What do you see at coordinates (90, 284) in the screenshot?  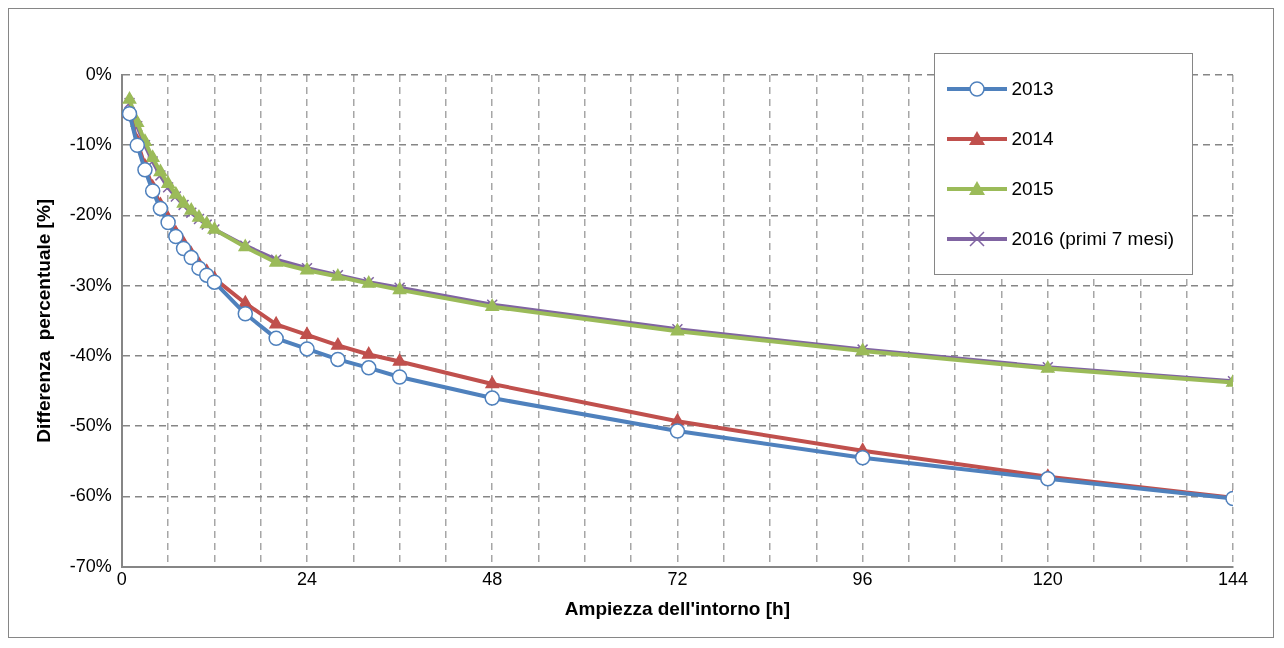 I see `y-tick-label: -30%` at bounding box center [90, 284].